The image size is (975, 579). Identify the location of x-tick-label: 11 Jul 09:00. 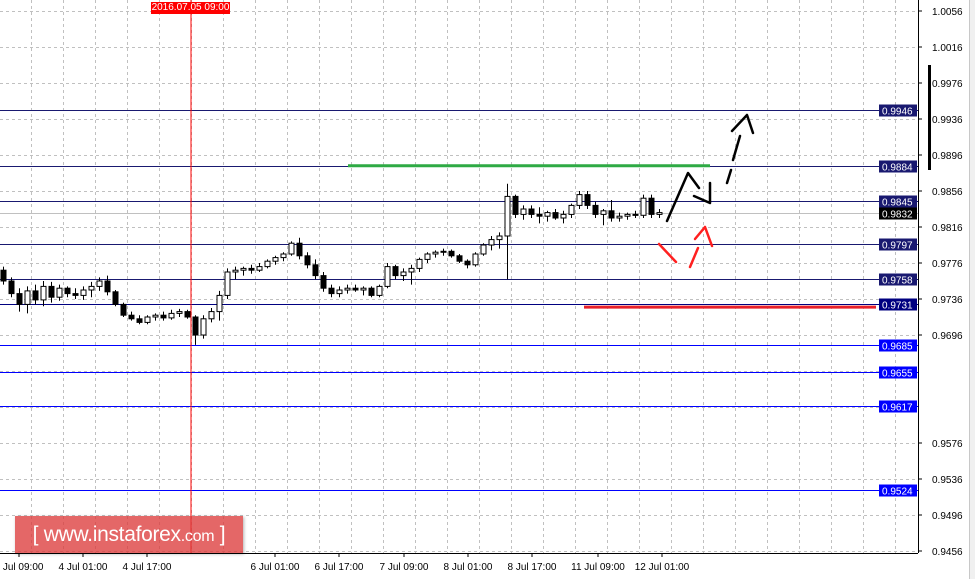
(598, 567).